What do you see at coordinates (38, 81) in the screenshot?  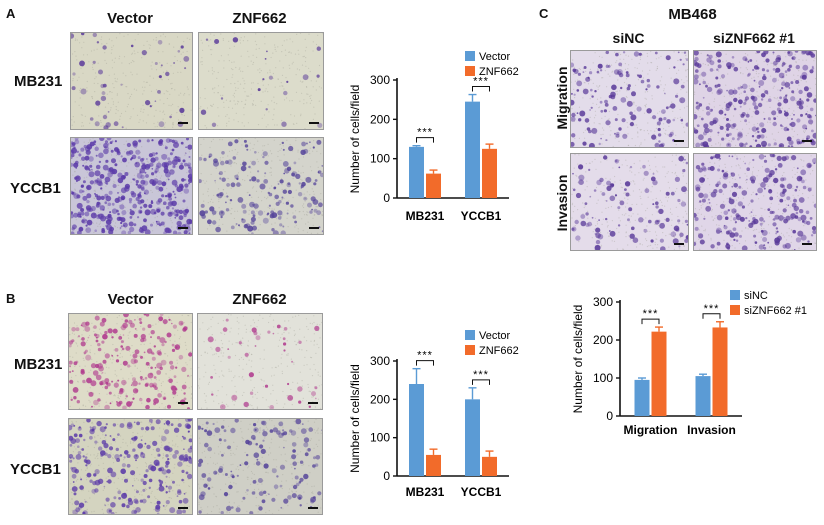 I see `panel-a-row-mb231: MB231` at bounding box center [38, 81].